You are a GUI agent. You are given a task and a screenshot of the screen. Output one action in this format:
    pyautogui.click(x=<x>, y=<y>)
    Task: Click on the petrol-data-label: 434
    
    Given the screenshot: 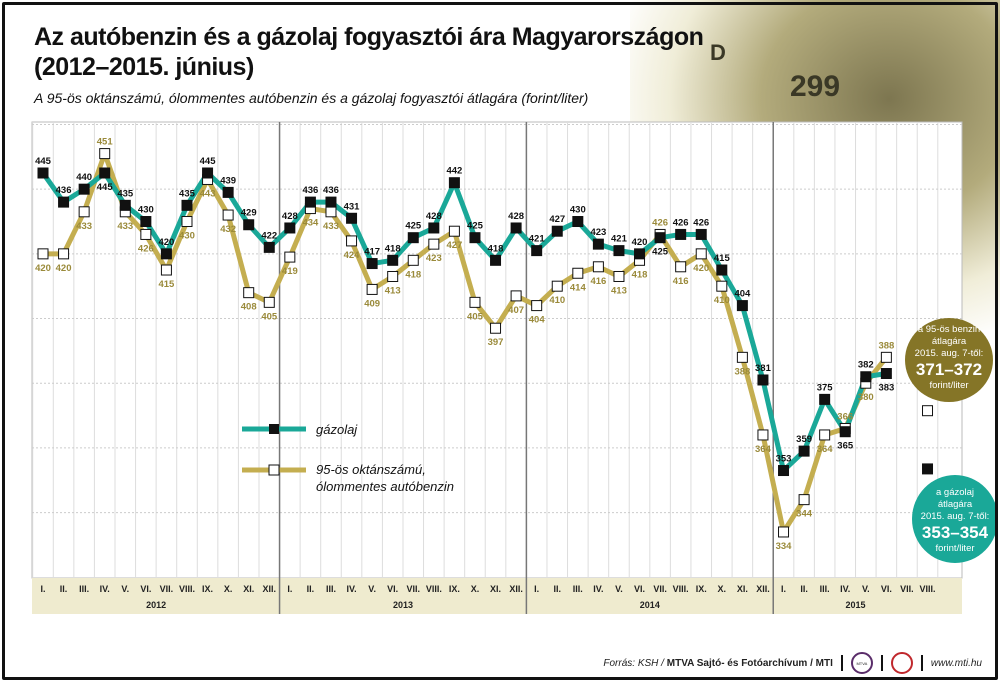 What is the action you would take?
    pyautogui.click(x=310, y=223)
    